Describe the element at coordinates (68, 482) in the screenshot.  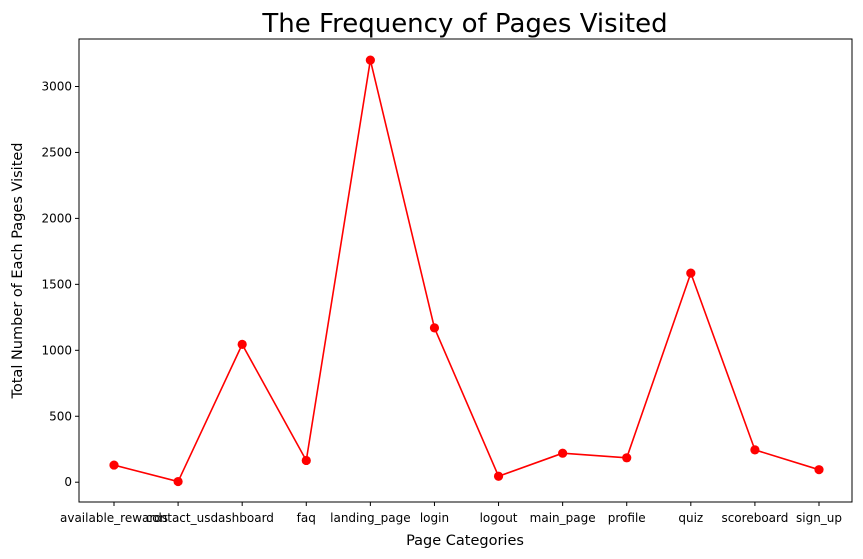
I see `y-tick-label: 0` at that location.